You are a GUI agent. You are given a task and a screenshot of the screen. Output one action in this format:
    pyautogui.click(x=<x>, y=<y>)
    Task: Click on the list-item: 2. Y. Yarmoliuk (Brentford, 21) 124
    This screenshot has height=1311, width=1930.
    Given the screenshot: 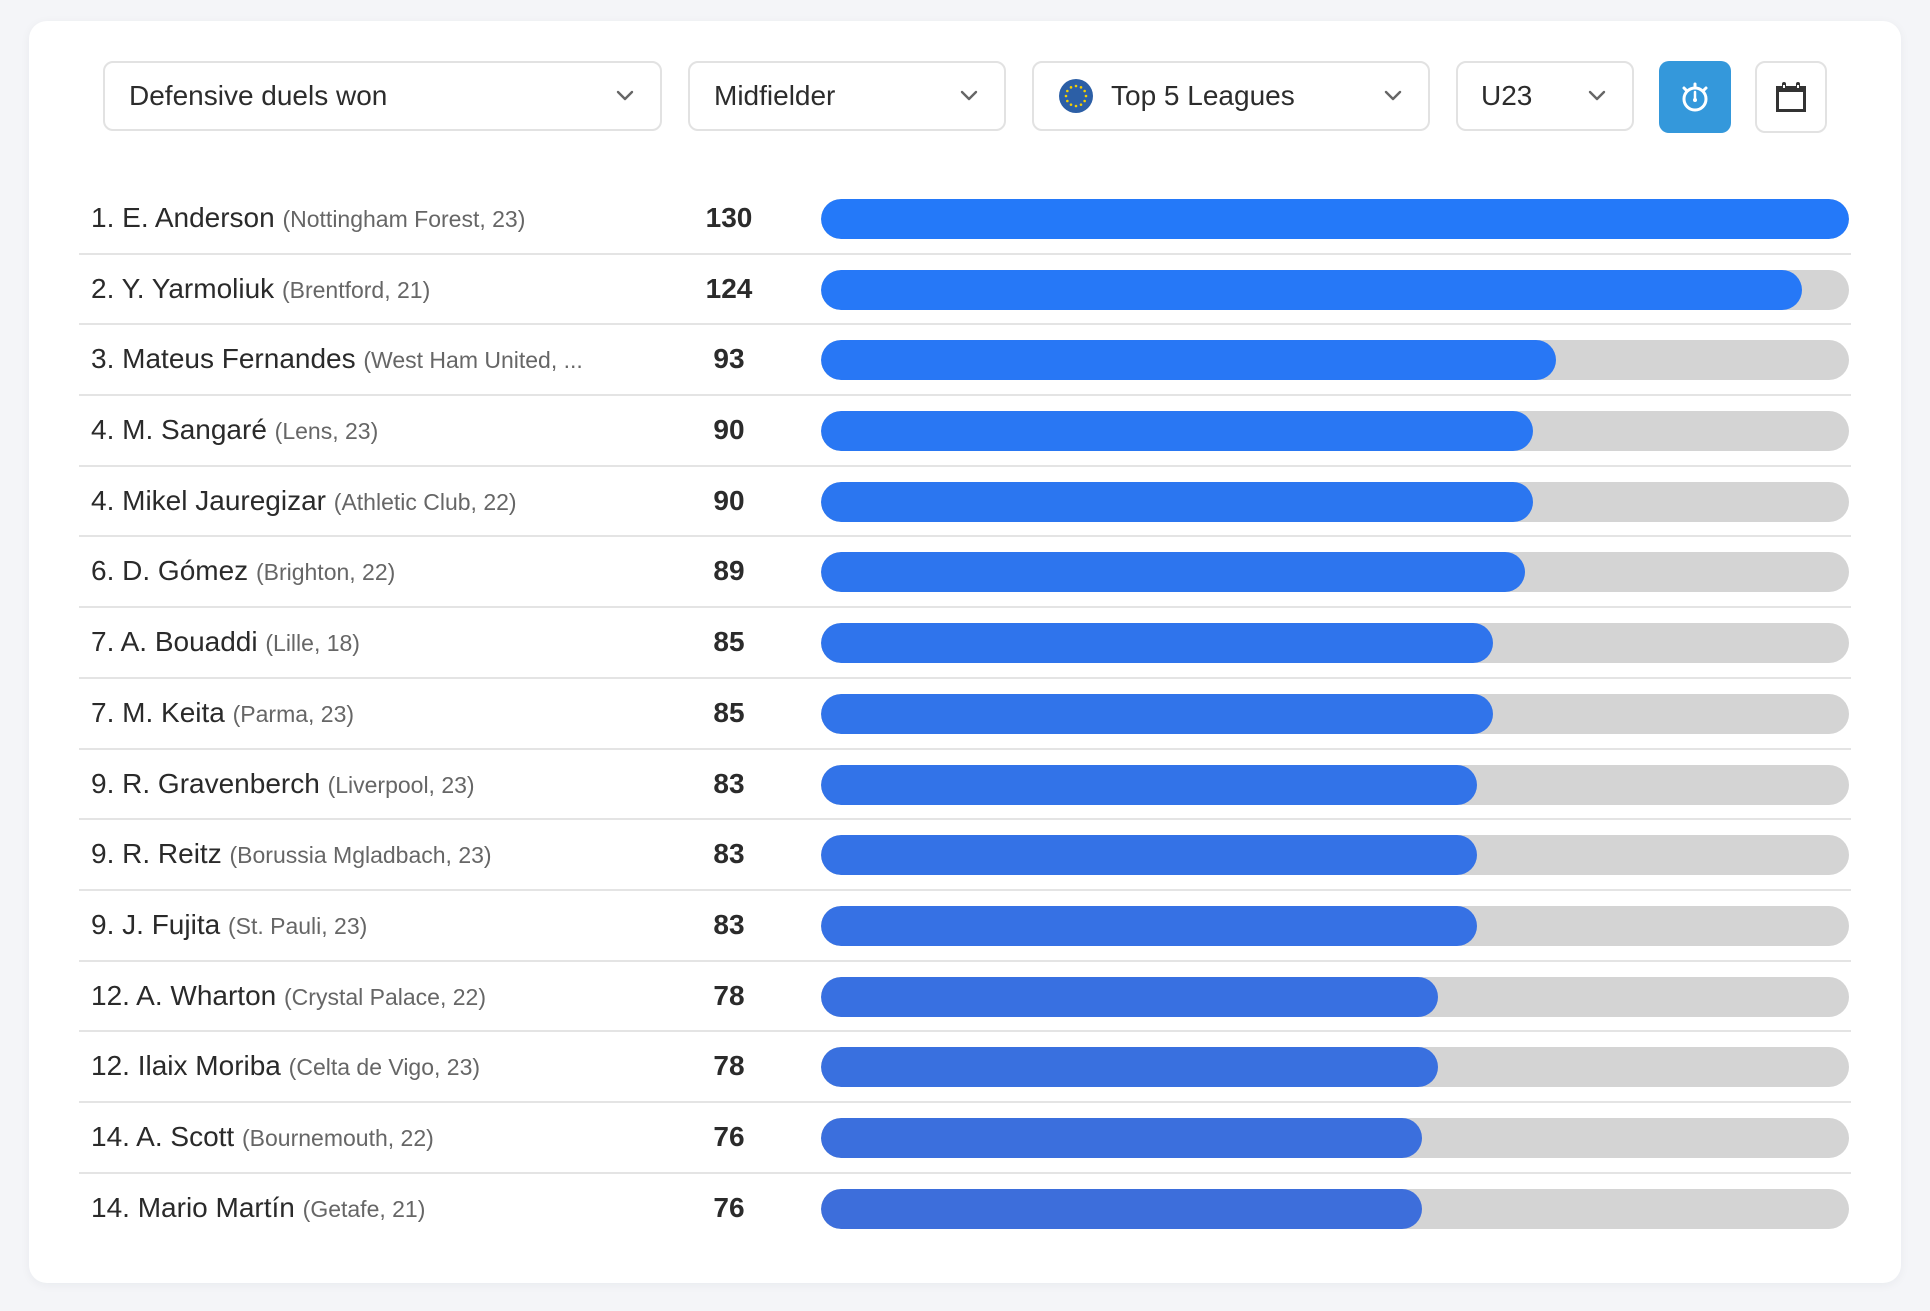 What is the action you would take?
    pyautogui.click(x=965, y=290)
    